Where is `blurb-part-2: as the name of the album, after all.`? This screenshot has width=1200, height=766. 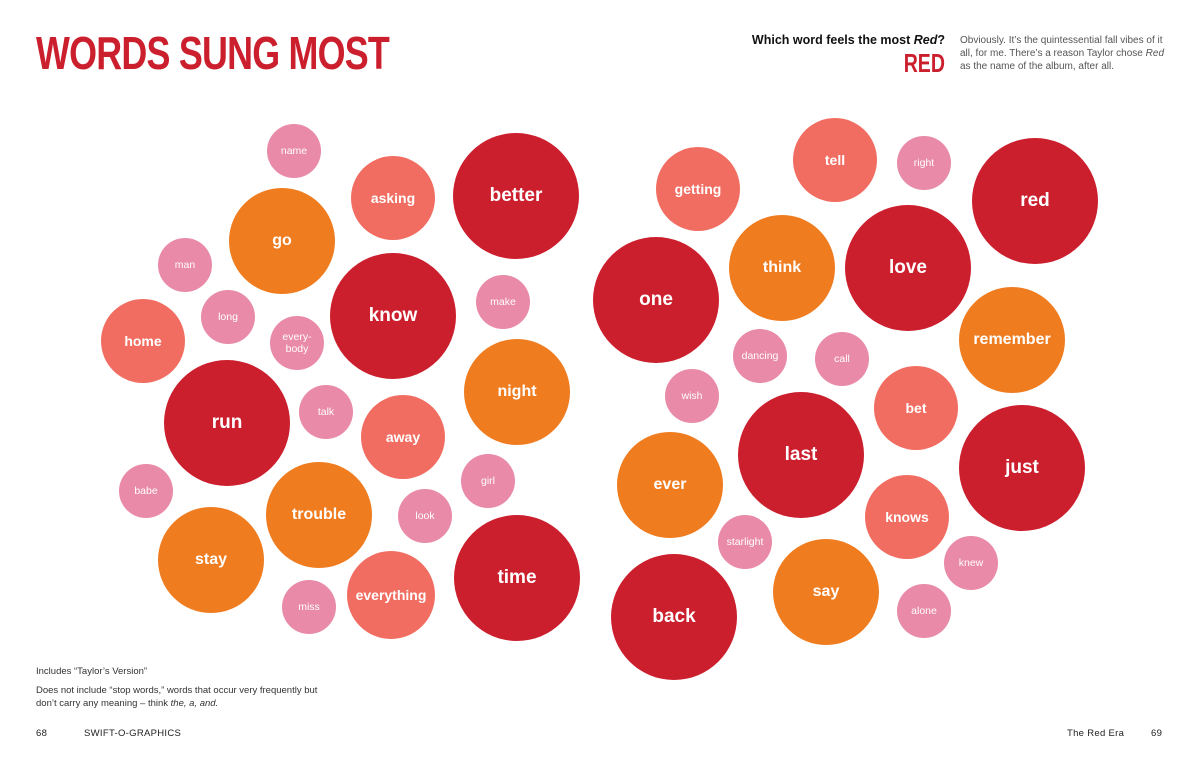
blurb-part-2: as the name of the album, after all. is located at coordinates (1037, 66).